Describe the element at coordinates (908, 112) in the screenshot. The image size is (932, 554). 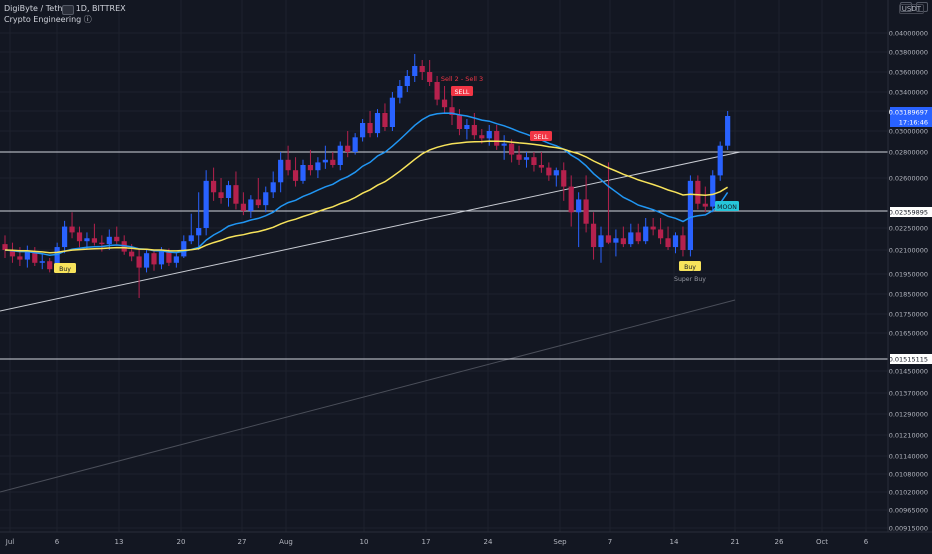
I see `last-price-label-text: 0.03189697` at that location.